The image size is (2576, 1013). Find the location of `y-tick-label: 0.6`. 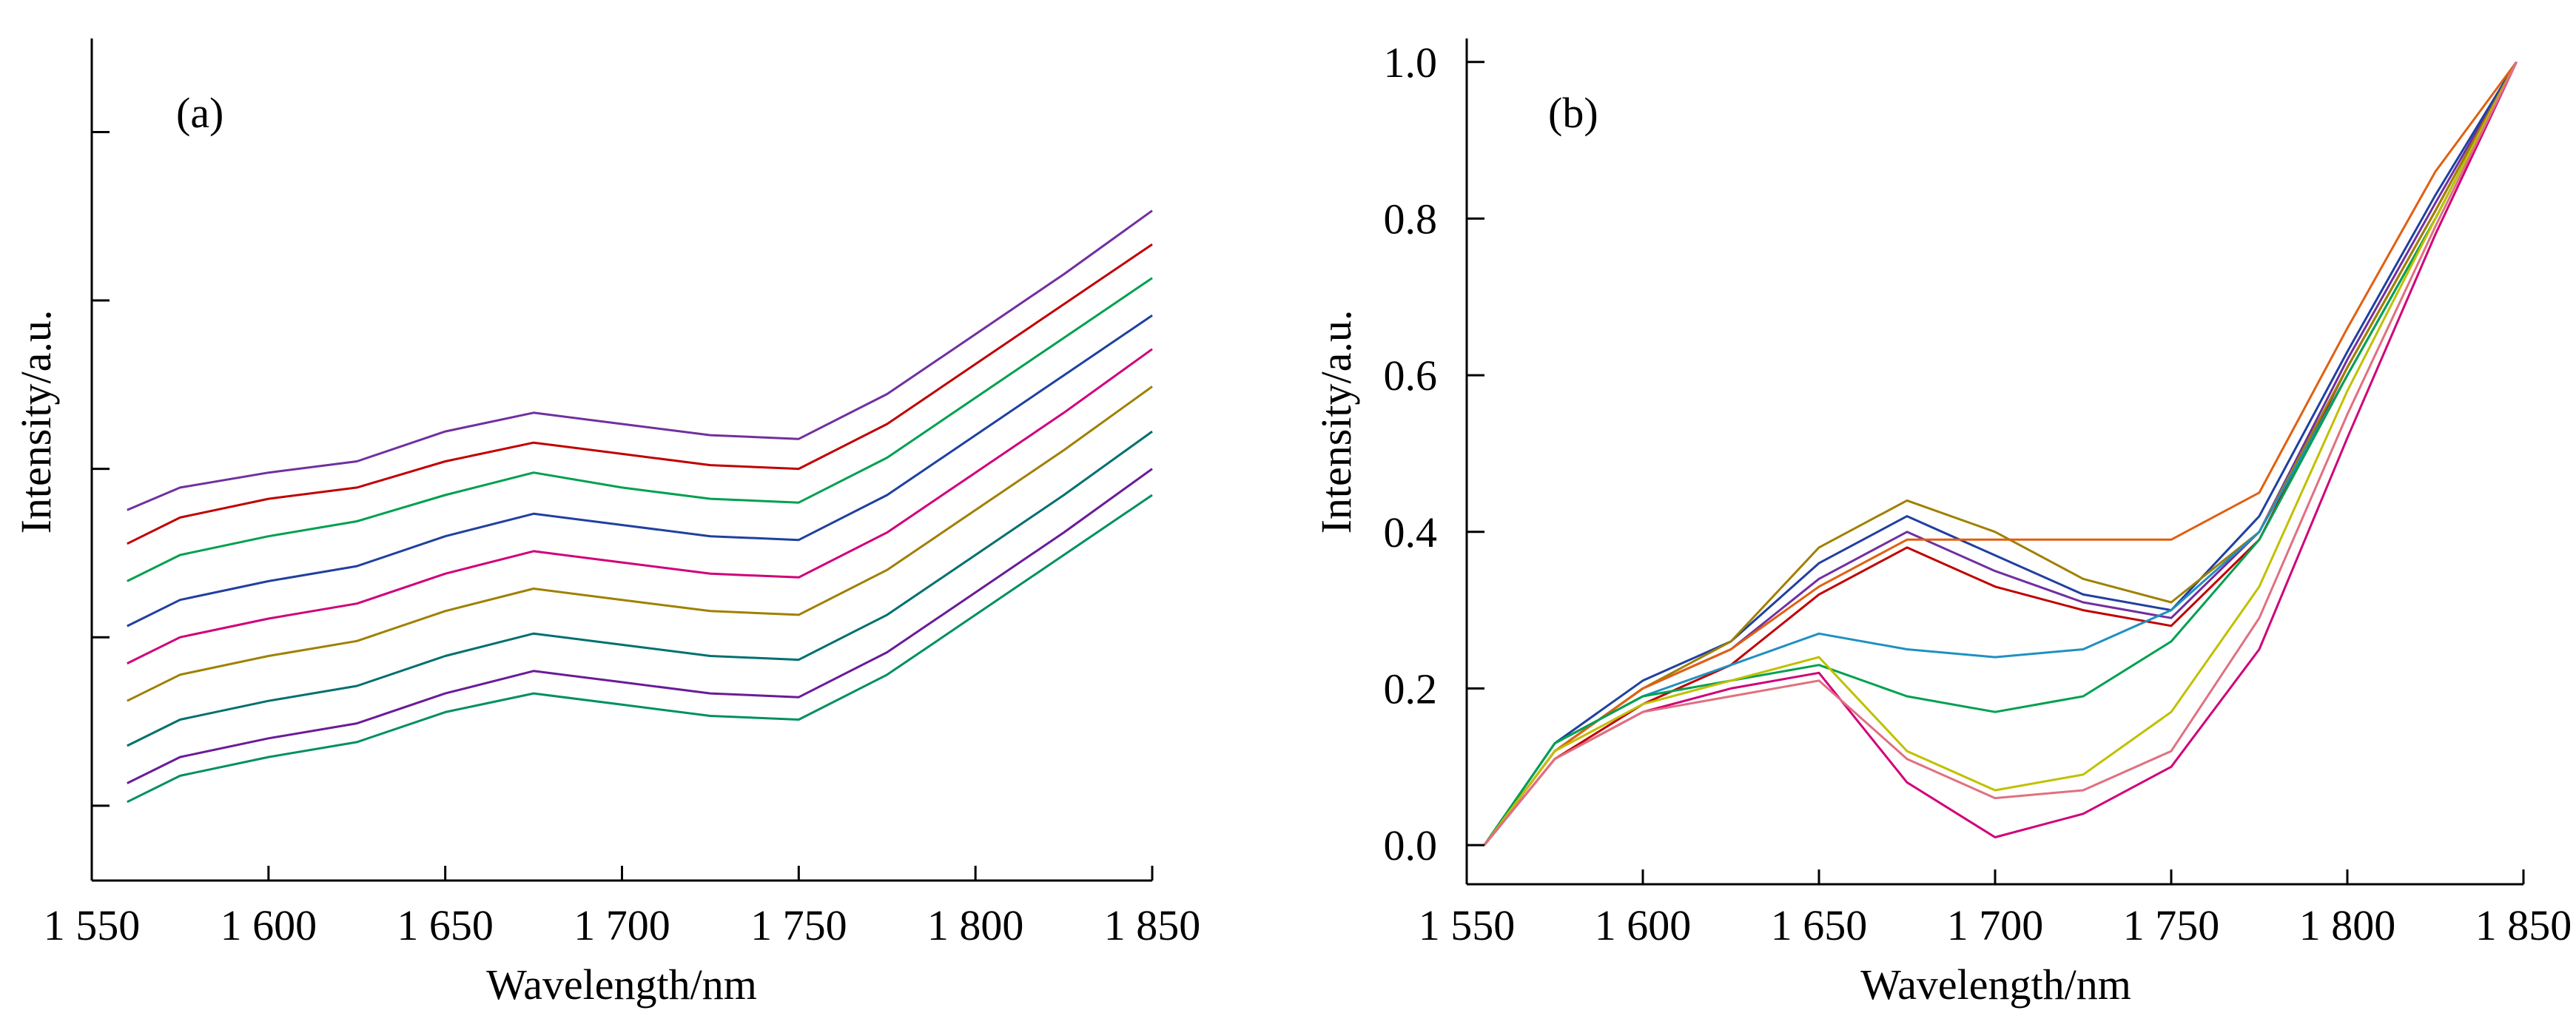

y-tick-label: 0.6 is located at coordinates (1411, 375).